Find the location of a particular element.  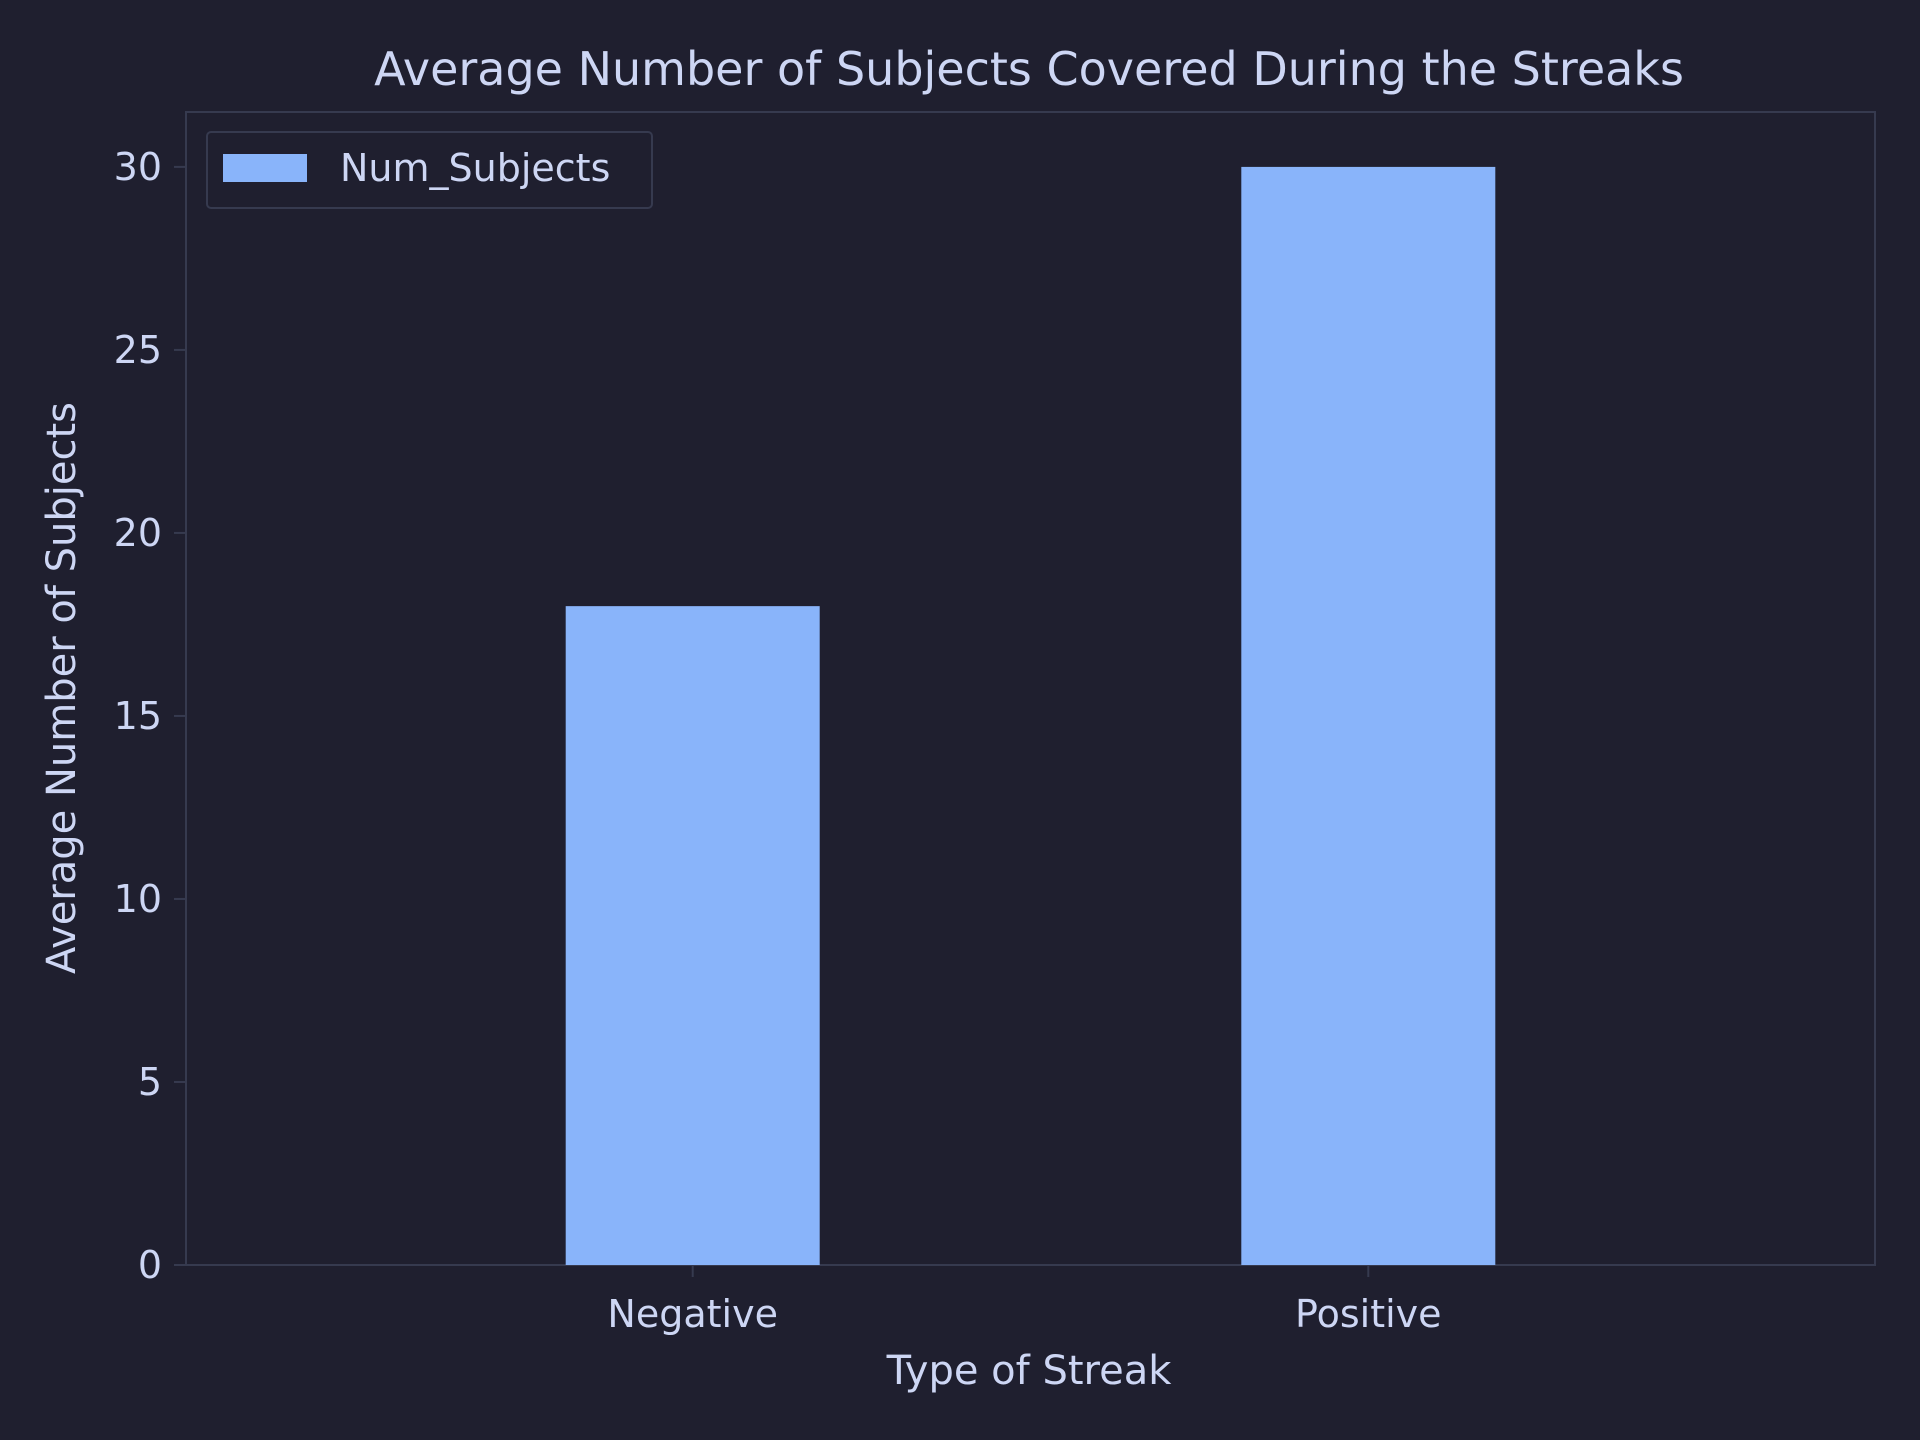

legend-label: Num_Subjects is located at coordinates (475, 168).